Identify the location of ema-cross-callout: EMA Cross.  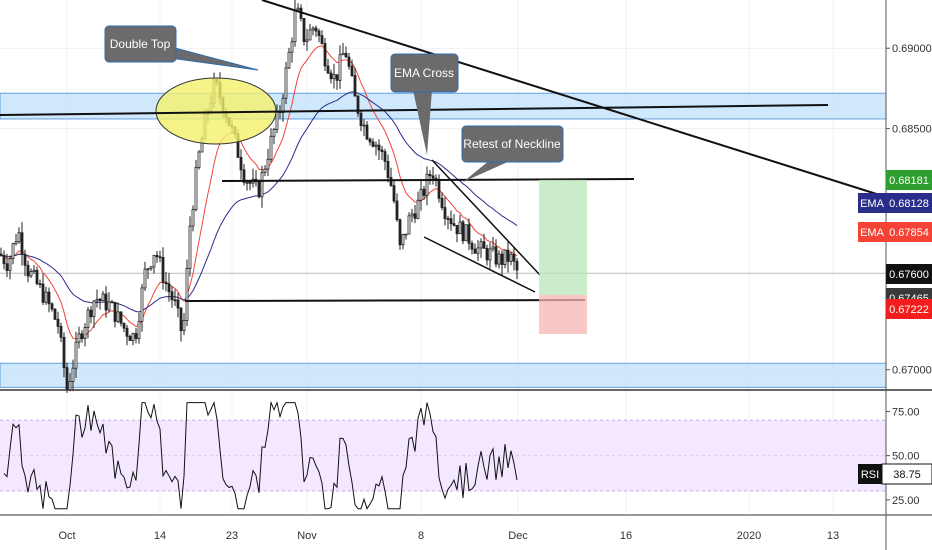
(424, 104).